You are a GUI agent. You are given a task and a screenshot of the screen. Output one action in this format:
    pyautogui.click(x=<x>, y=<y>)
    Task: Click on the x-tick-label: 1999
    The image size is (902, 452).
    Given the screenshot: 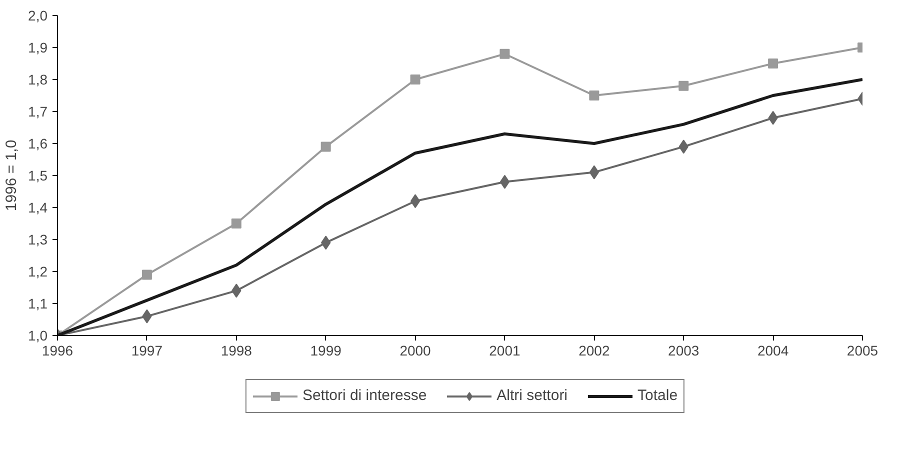 What is the action you would take?
    pyautogui.click(x=326, y=350)
    